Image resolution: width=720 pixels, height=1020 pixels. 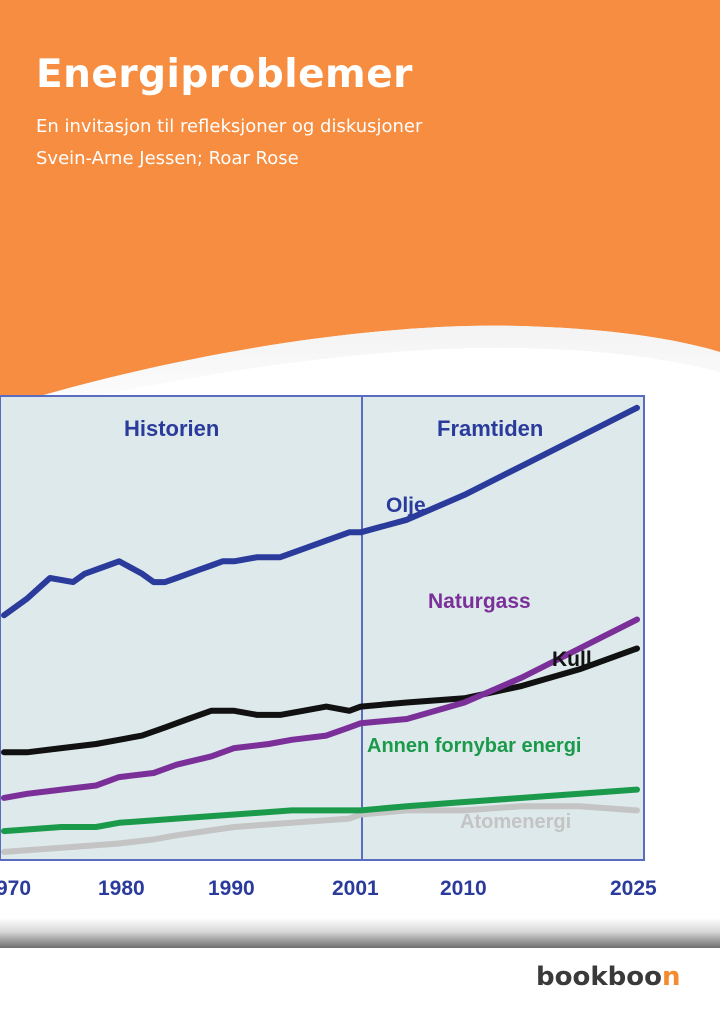 What do you see at coordinates (406, 505) in the screenshot?
I see `series-label-olje: Olje` at bounding box center [406, 505].